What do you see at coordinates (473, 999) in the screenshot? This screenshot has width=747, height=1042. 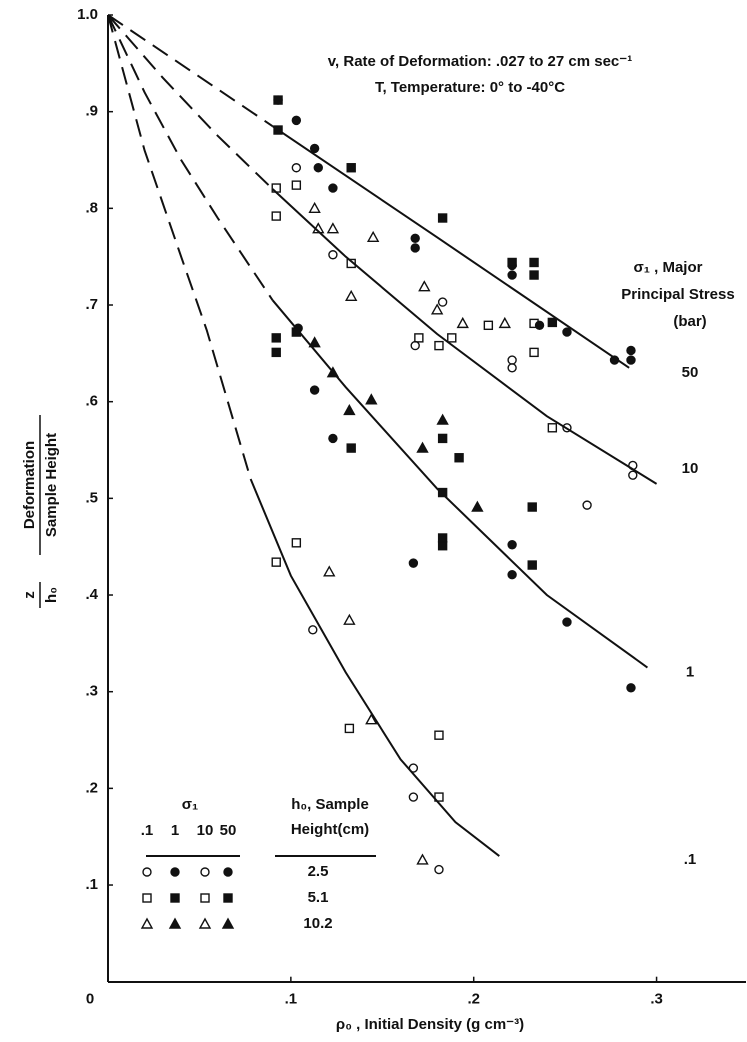 I see `x-tick-label: .2` at bounding box center [473, 999].